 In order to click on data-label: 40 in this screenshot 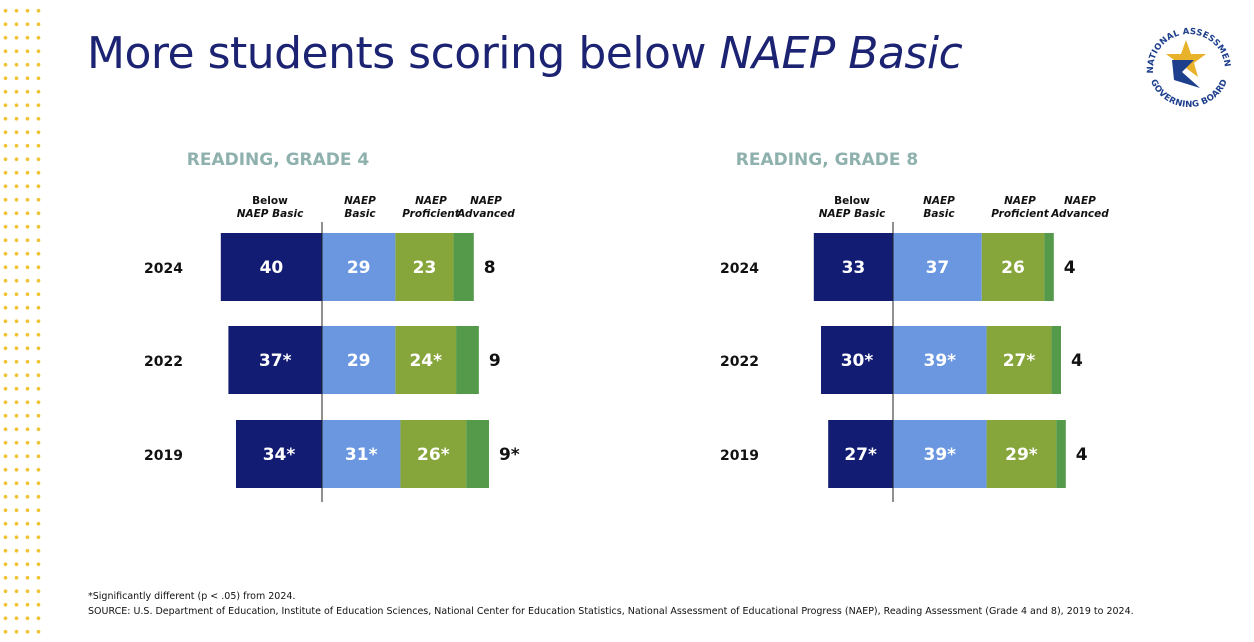, I will do `click(272, 268)`.